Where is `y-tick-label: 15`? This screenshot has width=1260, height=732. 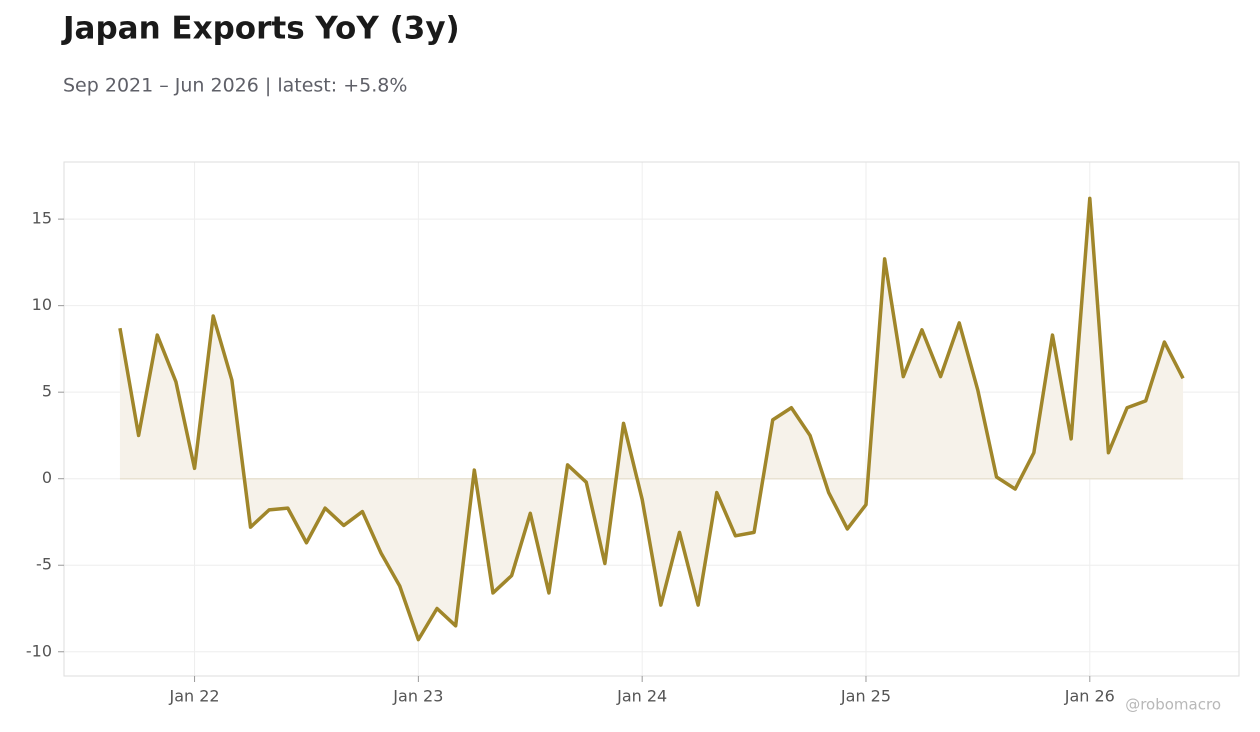
y-tick-label: 15 is located at coordinates (42, 218).